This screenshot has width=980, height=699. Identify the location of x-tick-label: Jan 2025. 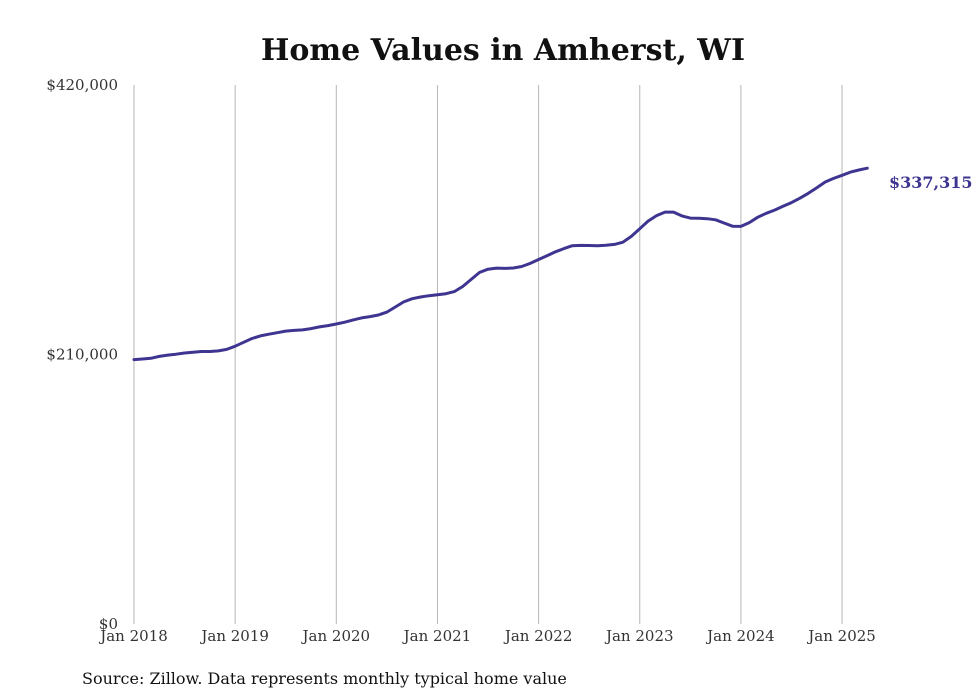
(841, 636).